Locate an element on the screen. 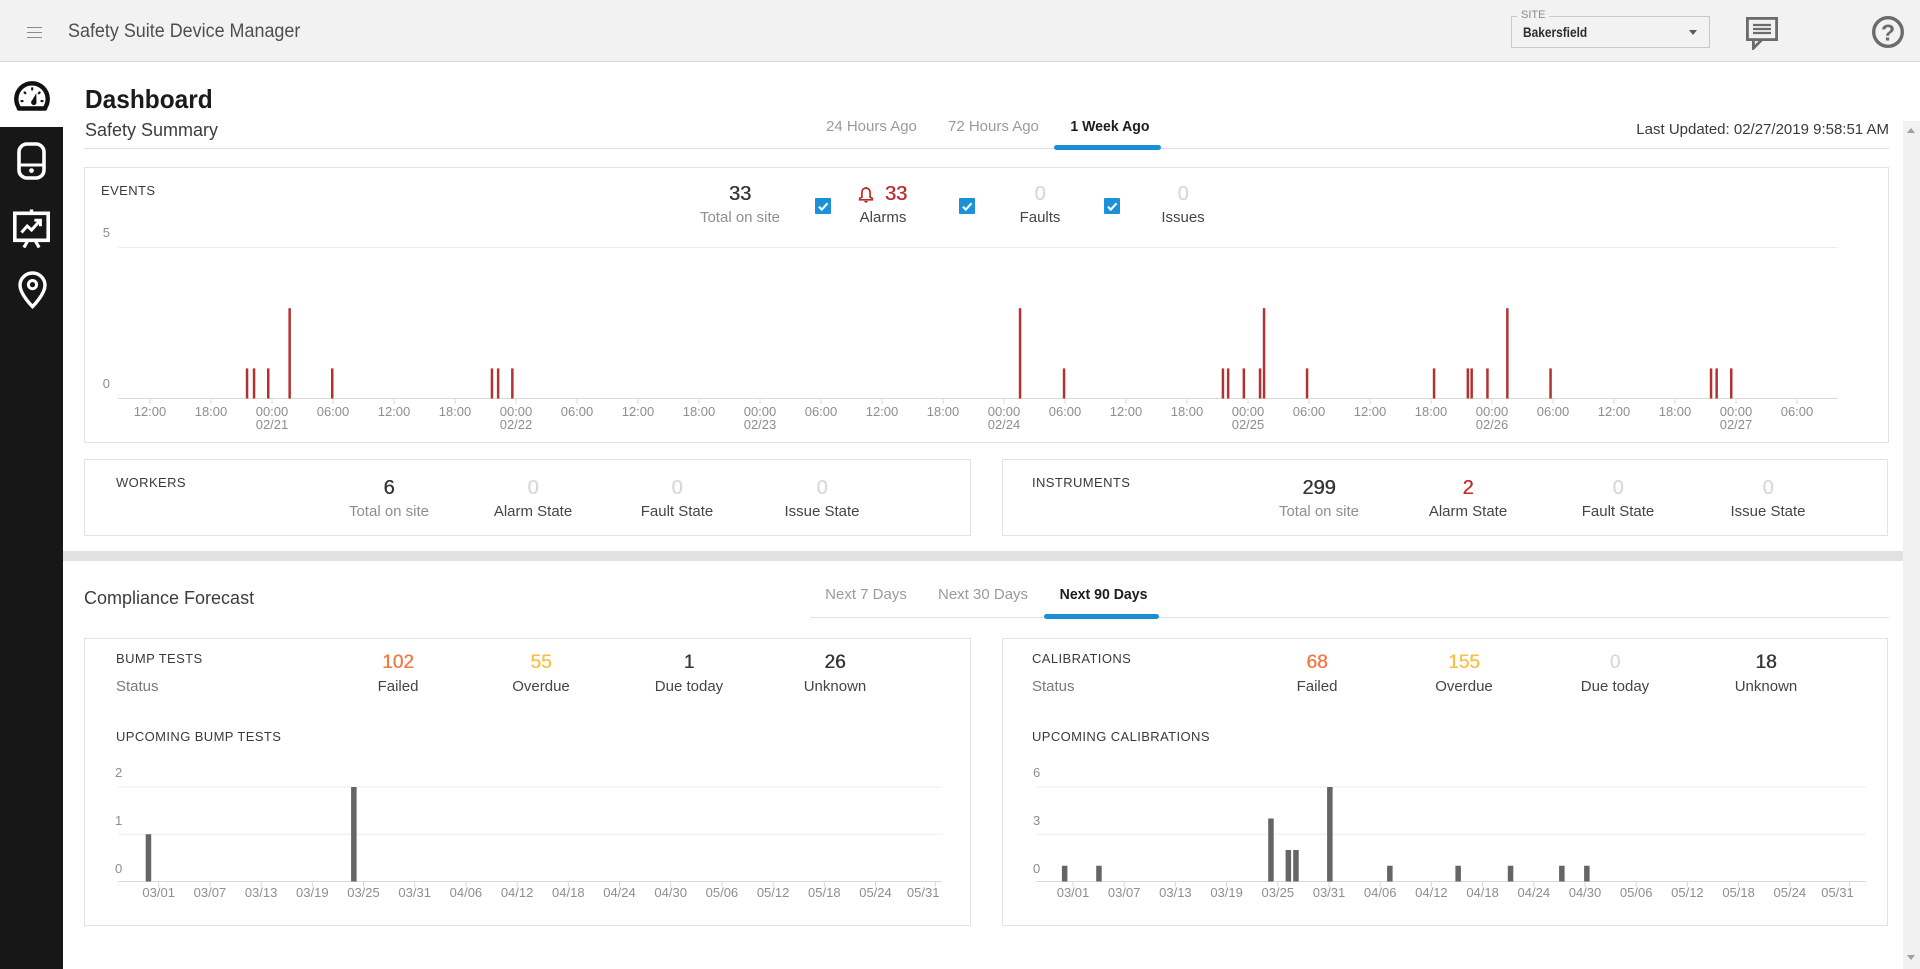  svg-text: 02/22 is located at coordinates (516, 424).